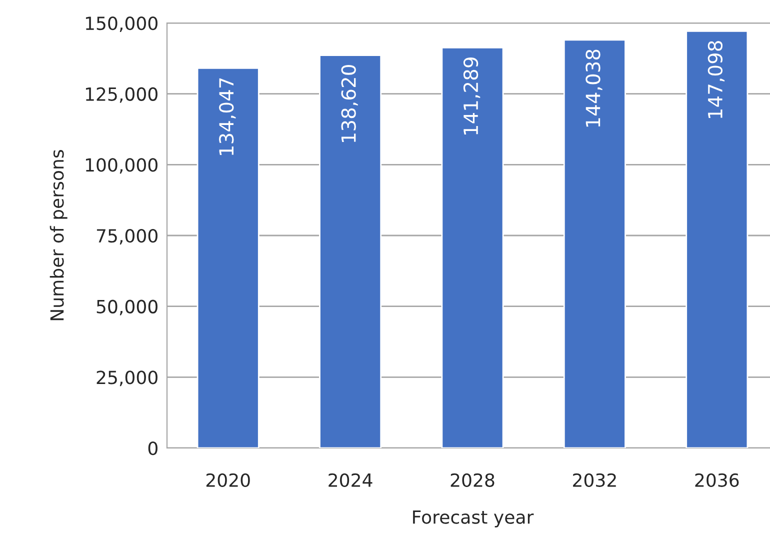 The width and height of the screenshot is (770, 541). What do you see at coordinates (59, 235) in the screenshot?
I see `y-axis-title: Number of persons` at bounding box center [59, 235].